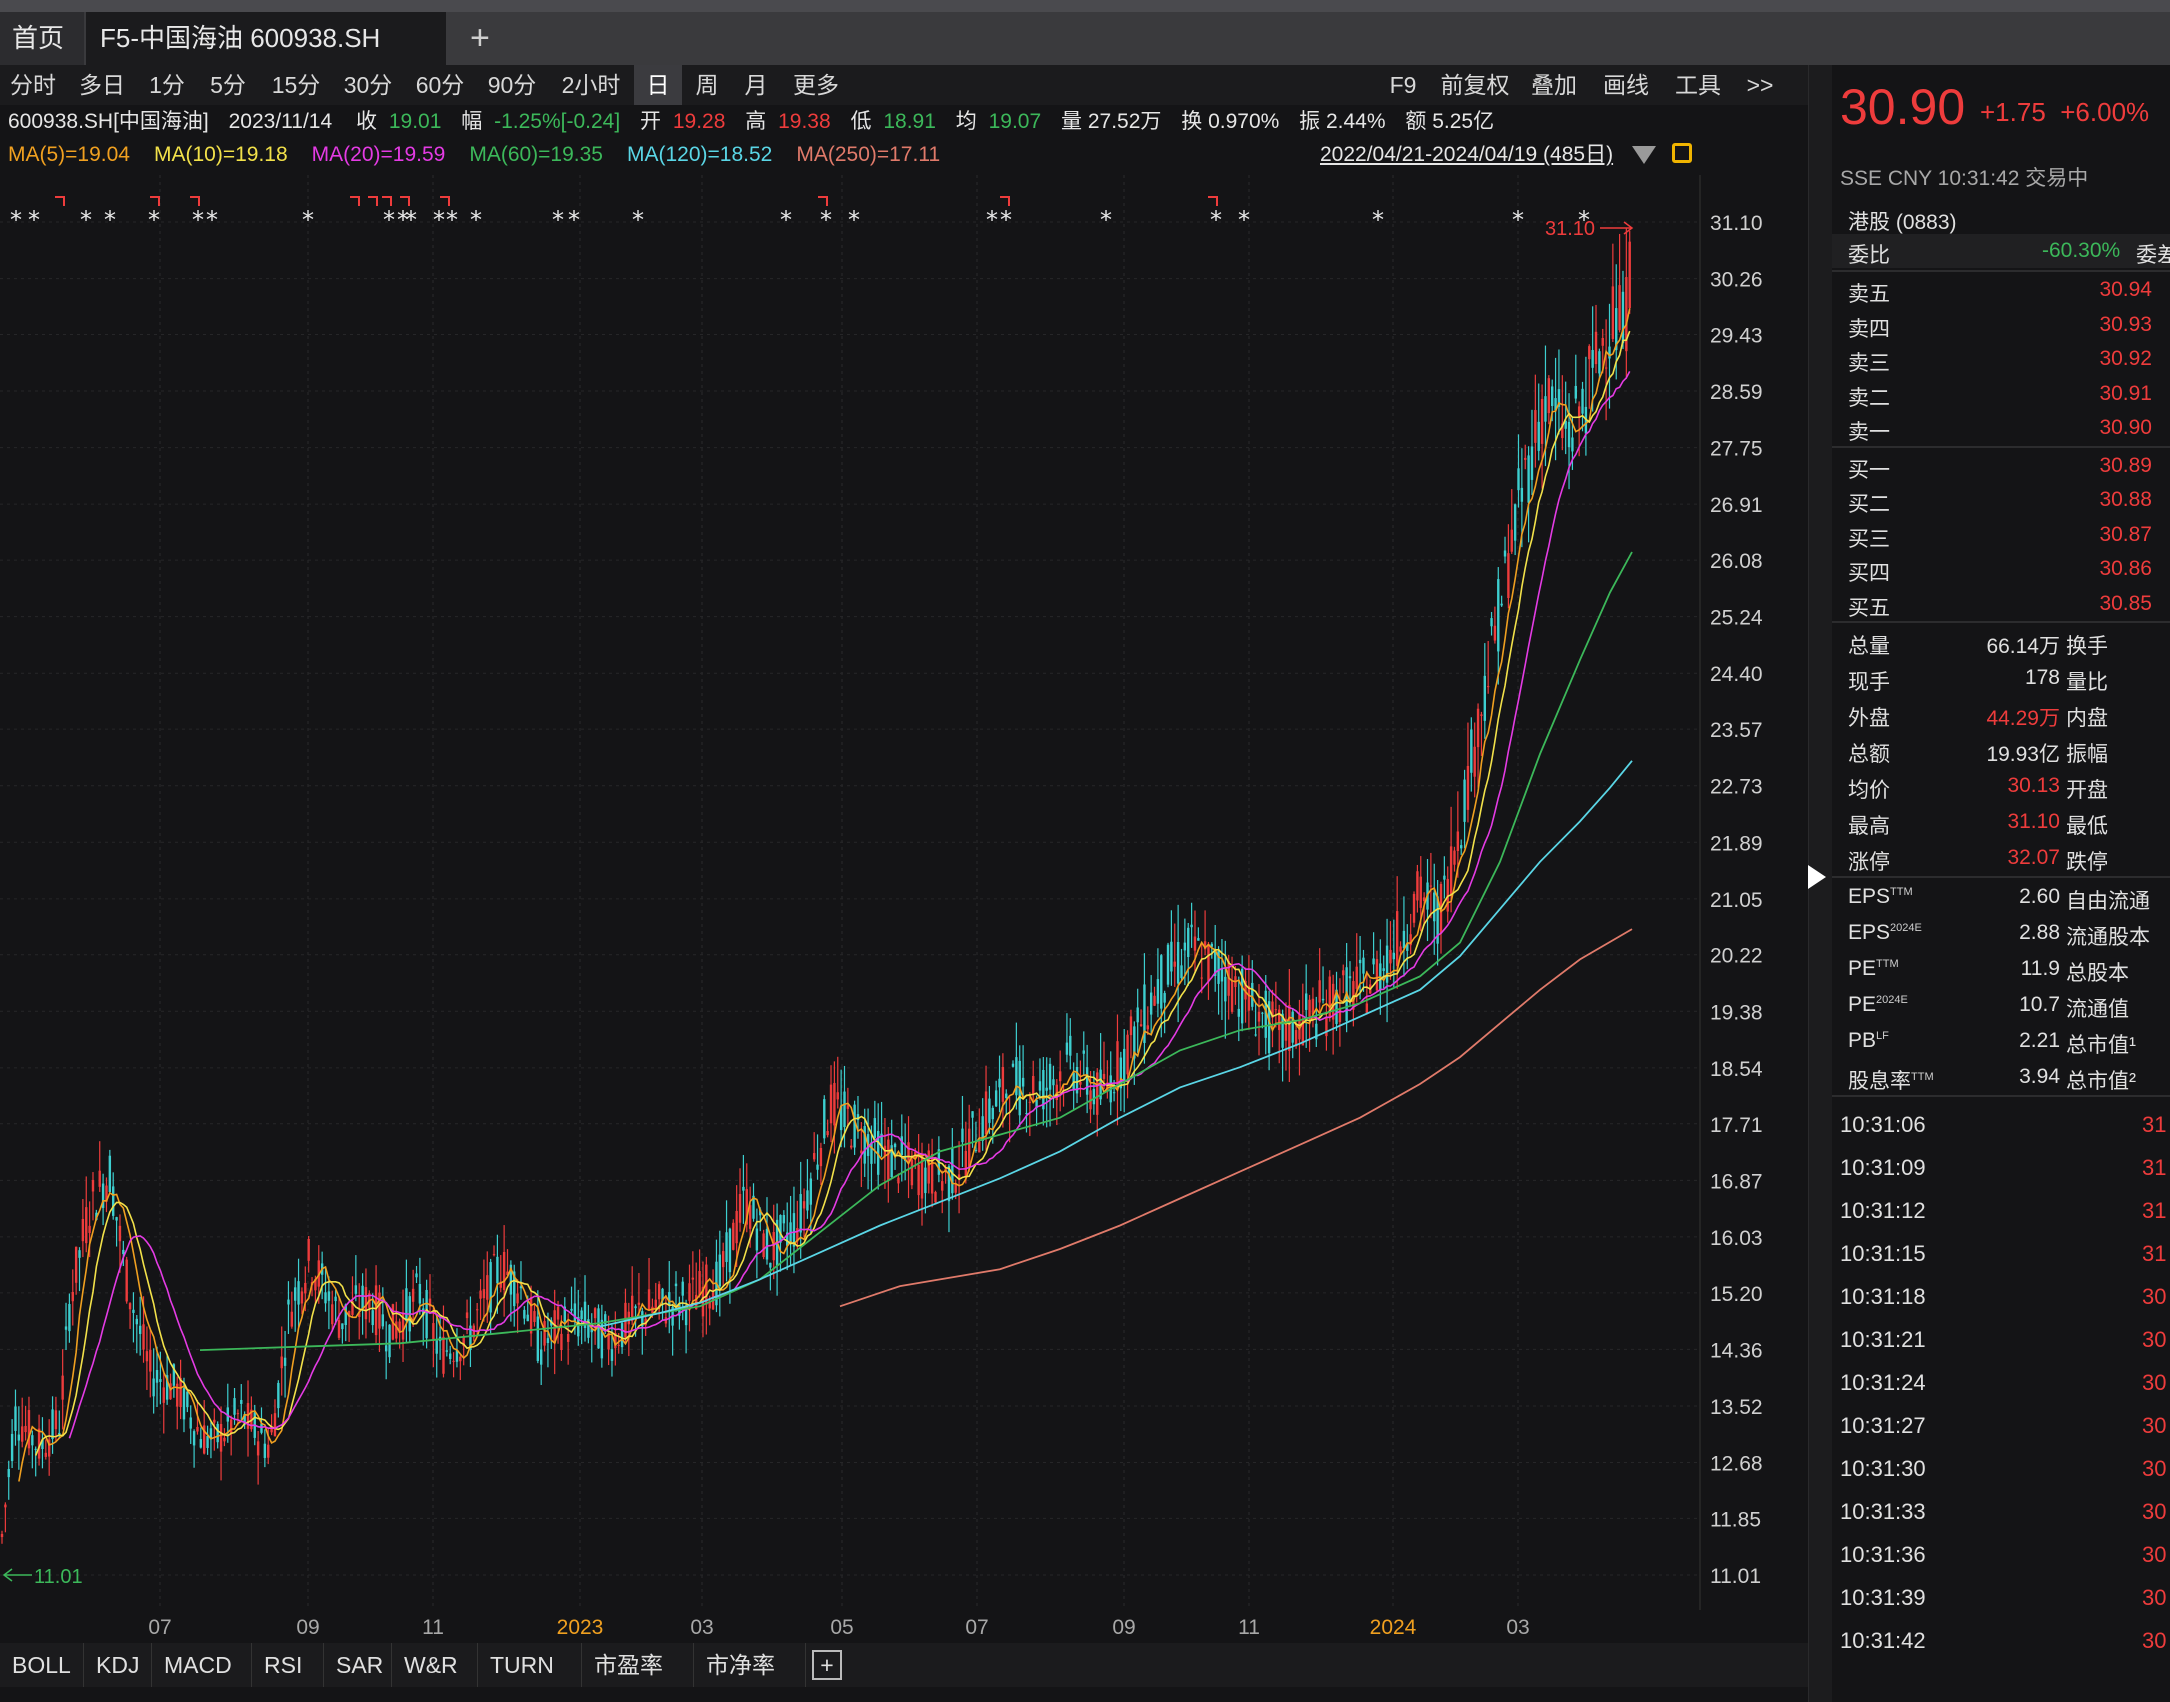 The image size is (2170, 1702). I want to click on indicator-tab-5: W&R, so click(435, 1665).